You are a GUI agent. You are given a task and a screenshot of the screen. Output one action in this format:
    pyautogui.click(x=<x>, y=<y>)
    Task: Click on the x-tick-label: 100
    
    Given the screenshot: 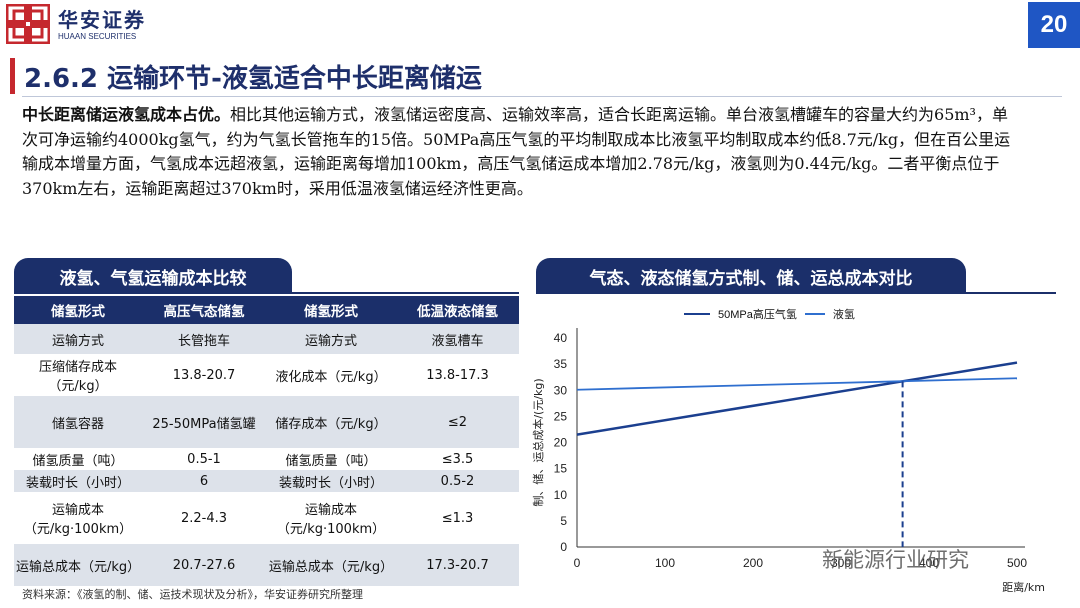 What is the action you would take?
    pyautogui.click(x=665, y=563)
    